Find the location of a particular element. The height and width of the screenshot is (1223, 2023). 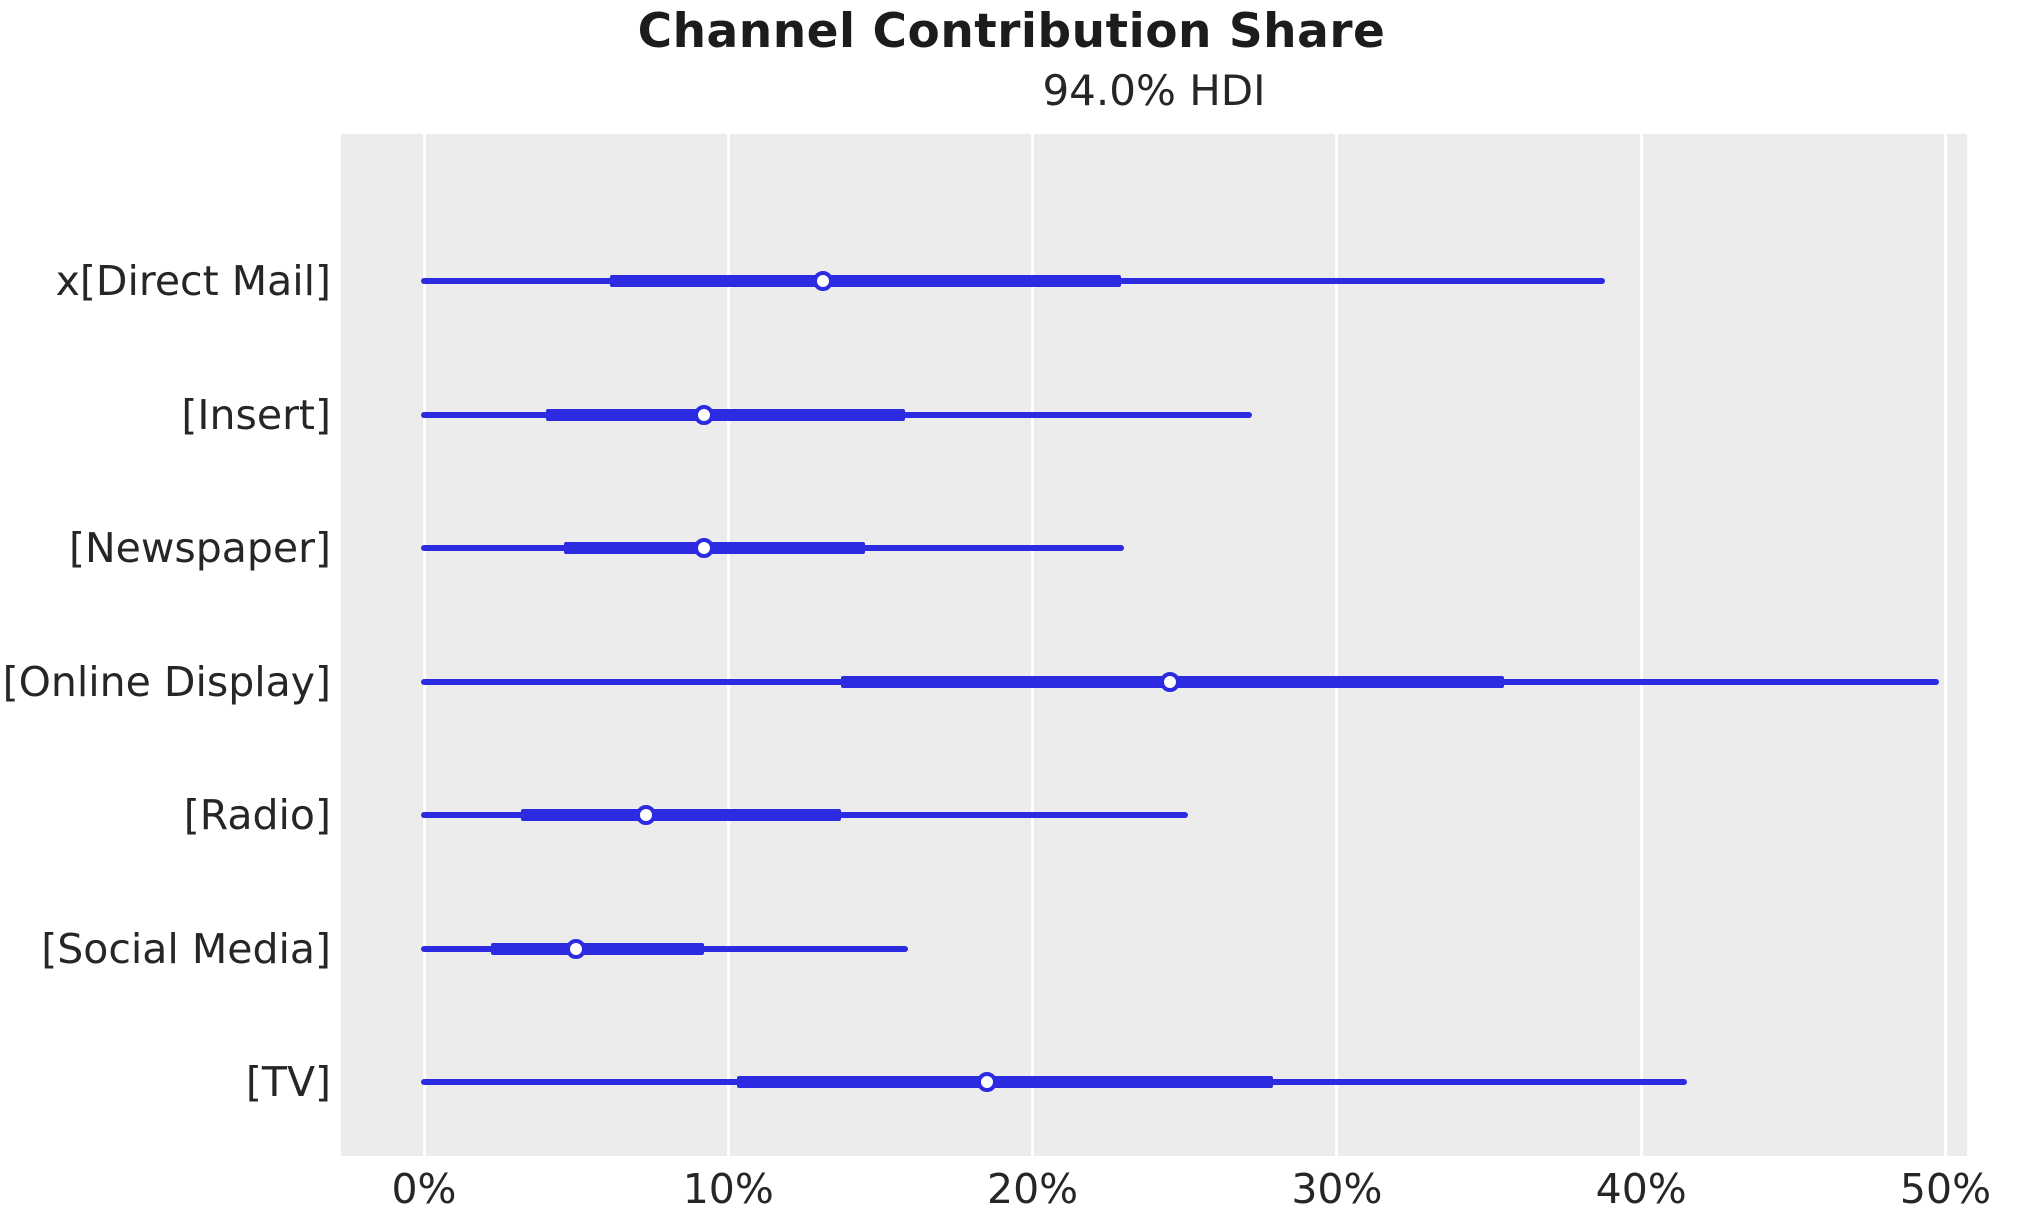

x-tick-label: 30% is located at coordinates (1337, 1189).